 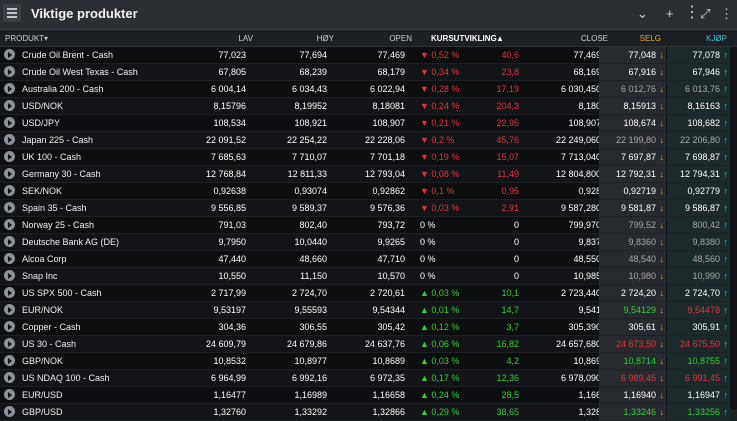 I want to click on chevron-down-icon: ⌄, so click(x=642, y=13).